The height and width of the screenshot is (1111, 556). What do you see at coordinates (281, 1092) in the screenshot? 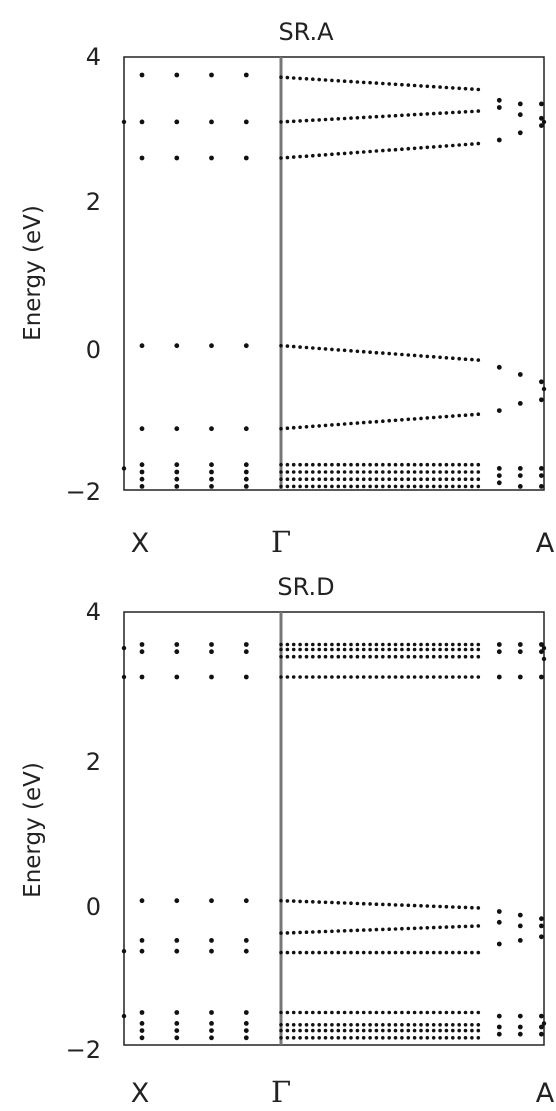
I see `kpoint-label-gamma: Γ` at bounding box center [281, 1092].